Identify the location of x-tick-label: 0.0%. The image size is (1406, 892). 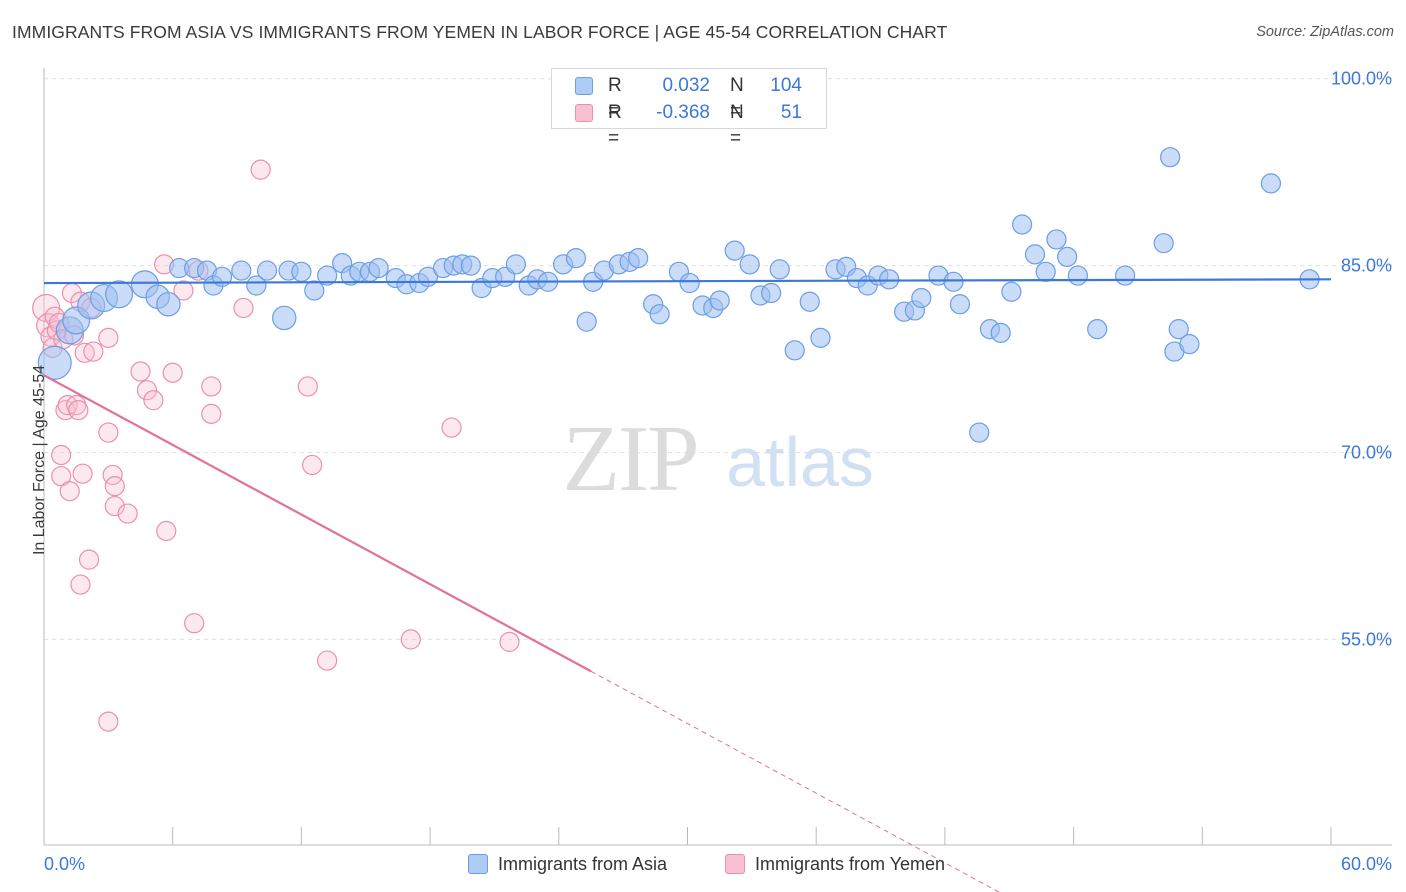
(64, 864).